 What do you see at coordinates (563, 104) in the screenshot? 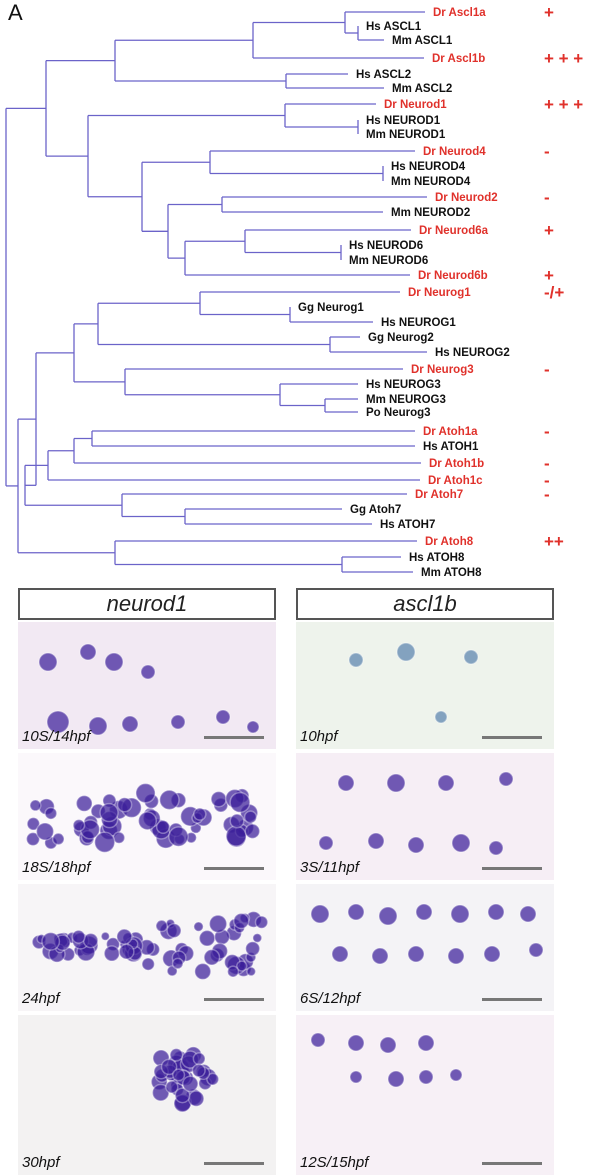
I see `expression-score: + + +` at bounding box center [563, 104].